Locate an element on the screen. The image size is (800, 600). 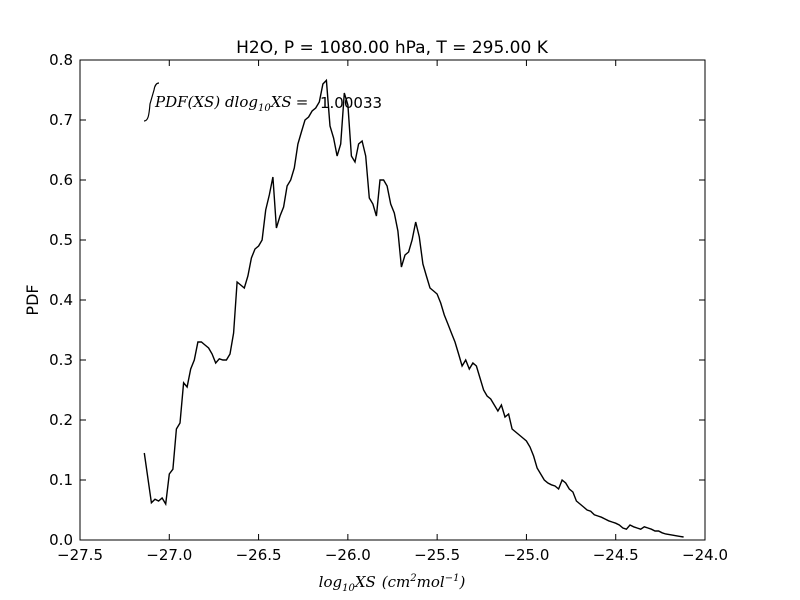
y-tick-label: 0.5 is located at coordinates (61, 240).